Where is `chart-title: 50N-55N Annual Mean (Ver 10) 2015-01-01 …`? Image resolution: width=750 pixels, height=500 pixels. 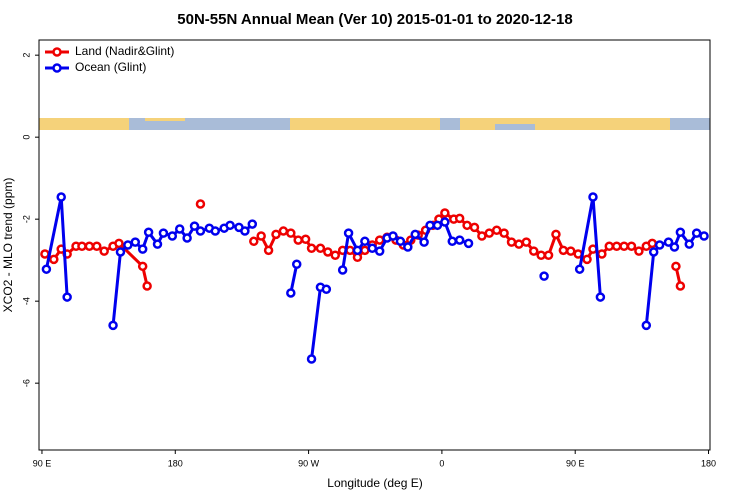 chart-title: 50N-55N Annual Mean (Ver 10) 2015-01-01 … is located at coordinates (374, 19).